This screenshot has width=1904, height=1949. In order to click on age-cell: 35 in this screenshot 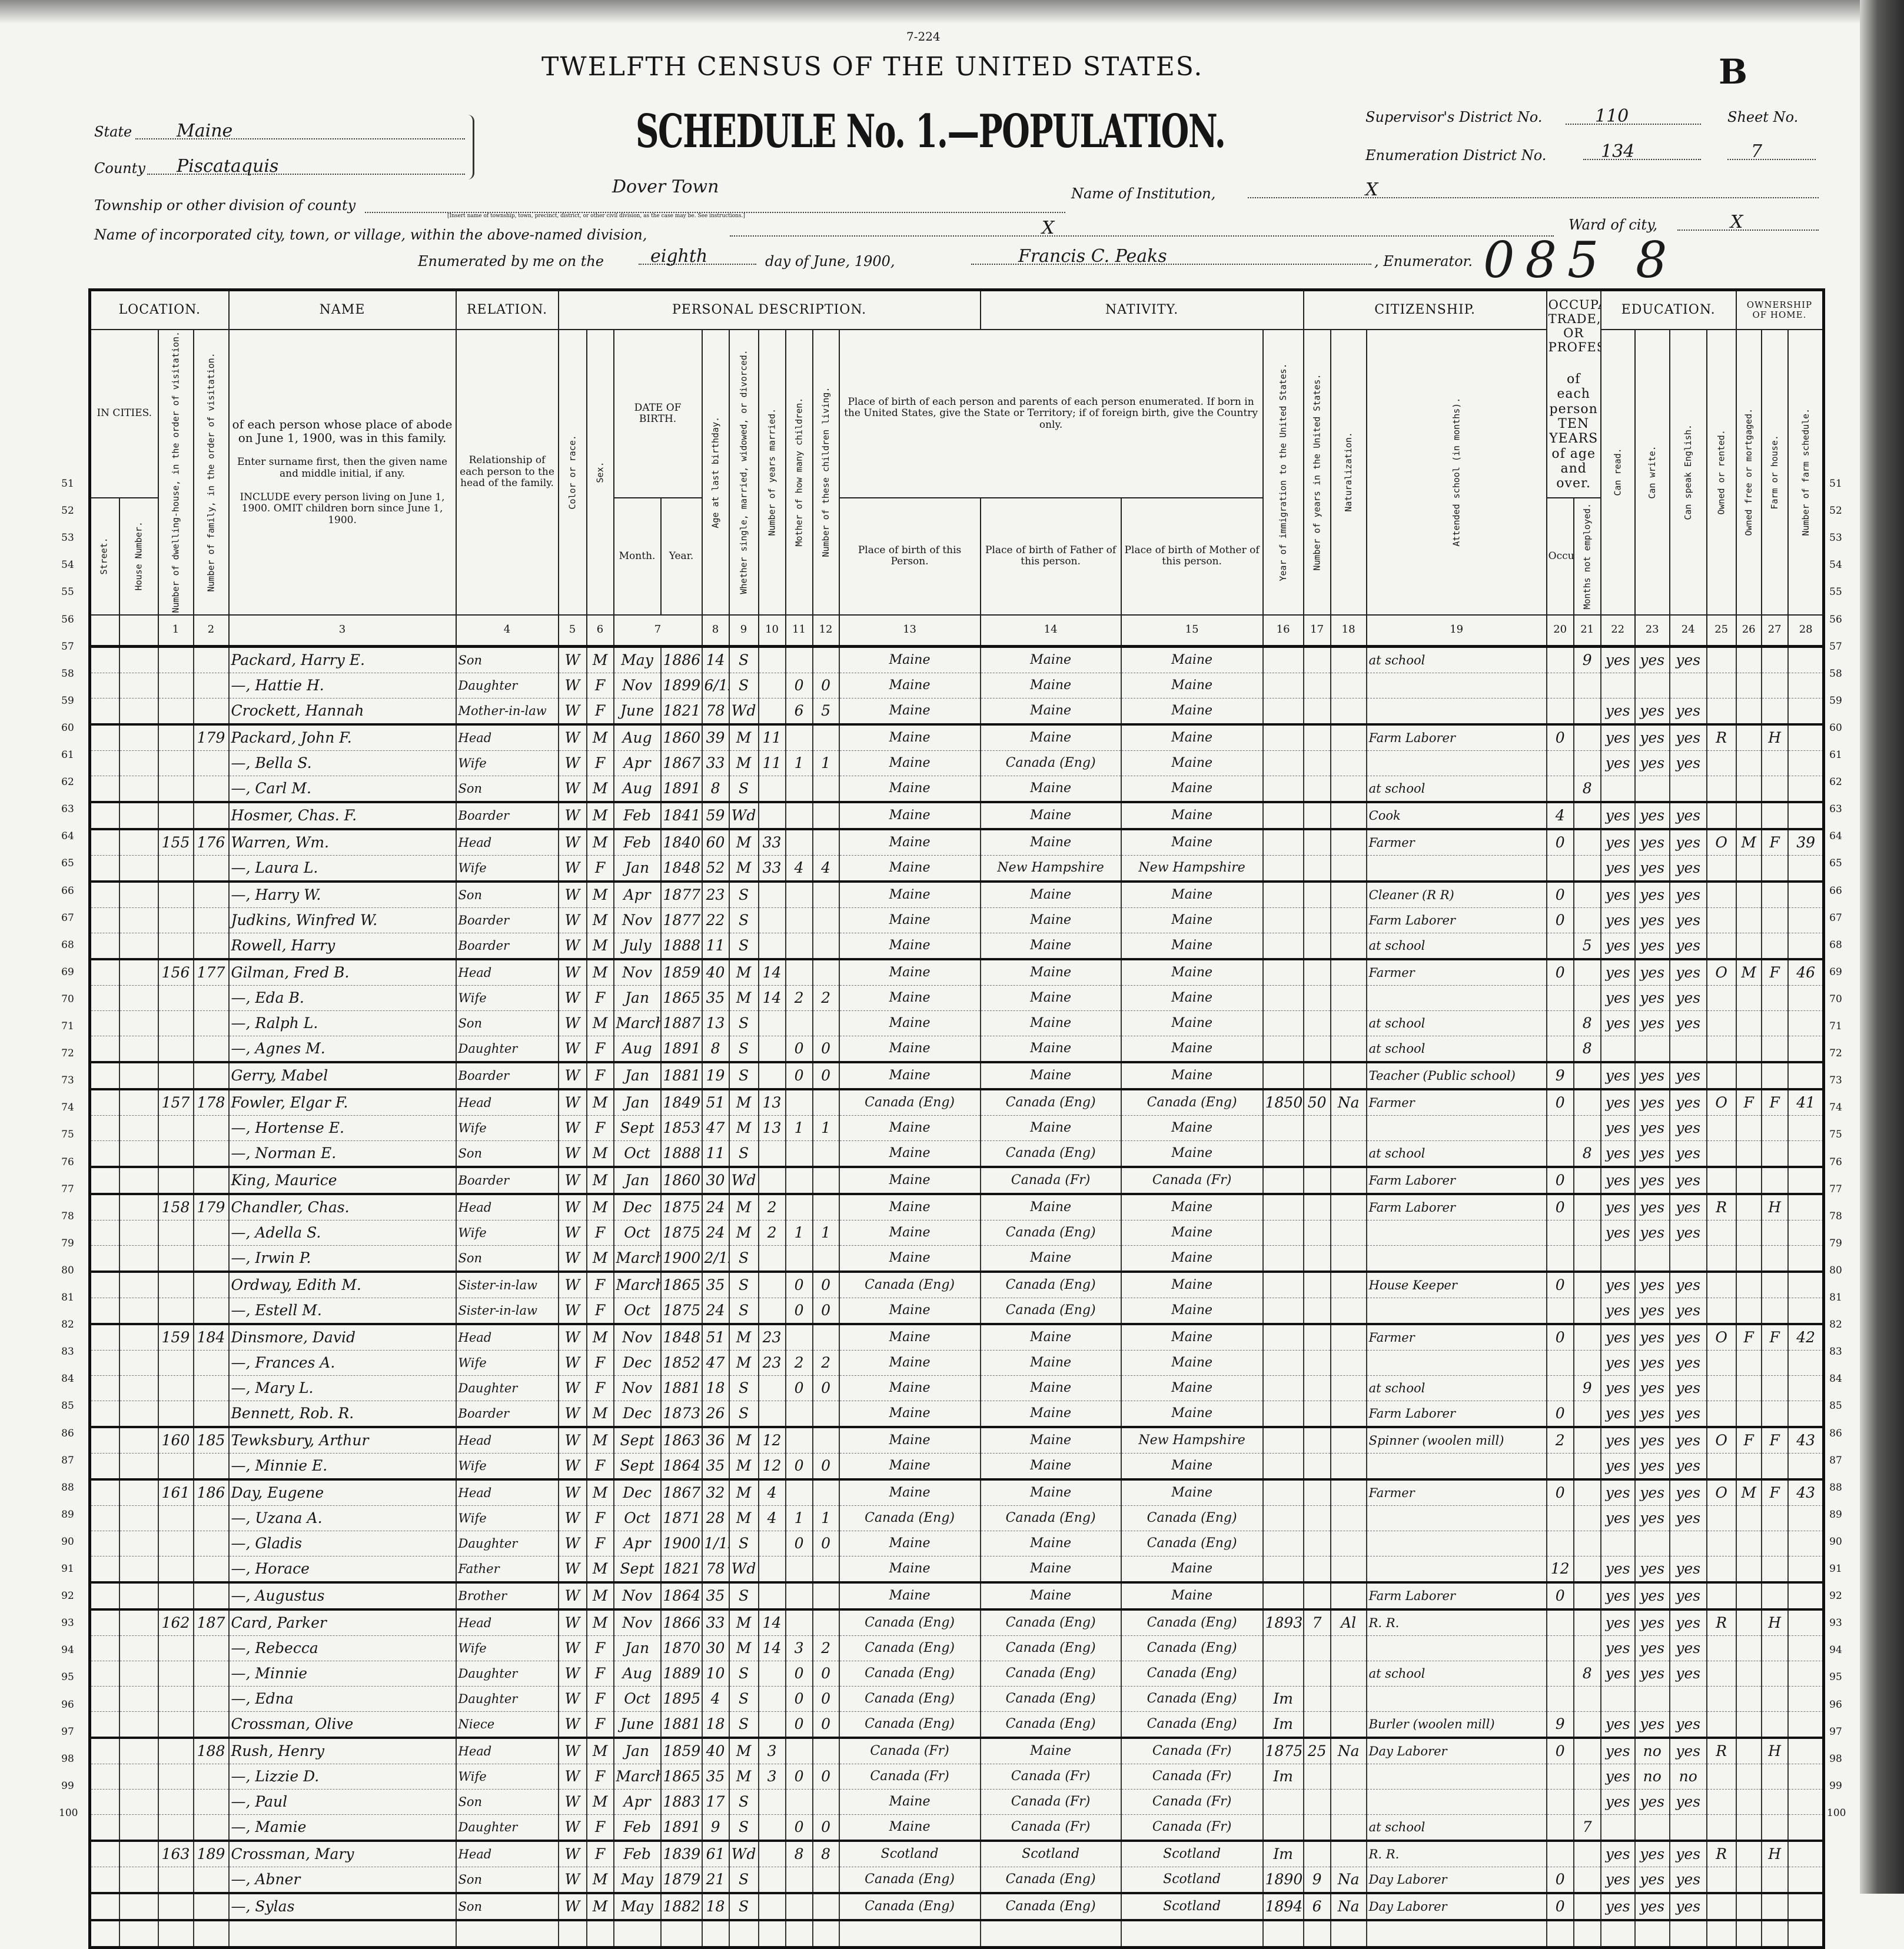, I will do `click(715, 1595)`.